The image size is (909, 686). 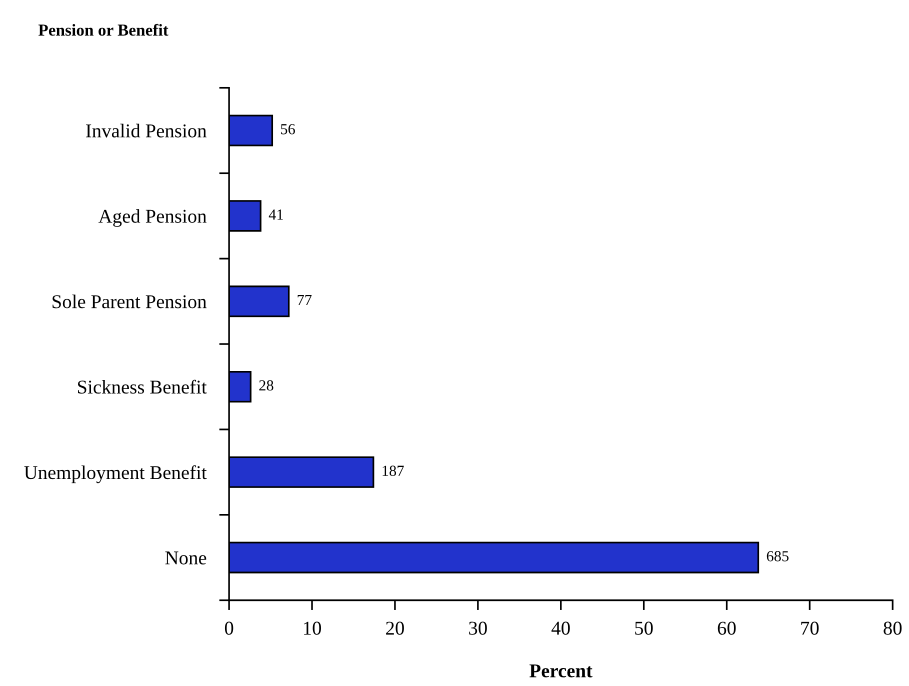 I want to click on y-axis-title: Pension or Benefit, so click(x=103, y=30).